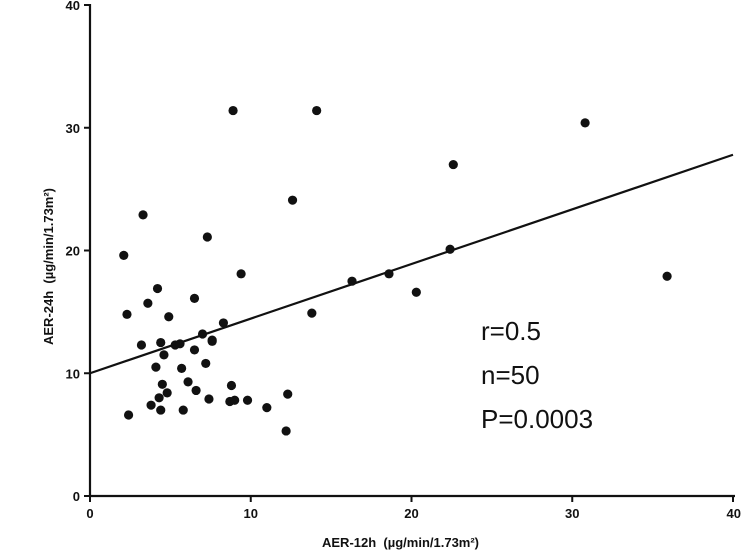  Describe the element at coordinates (76, 496) in the screenshot. I see `y-tick-label: 0` at that location.